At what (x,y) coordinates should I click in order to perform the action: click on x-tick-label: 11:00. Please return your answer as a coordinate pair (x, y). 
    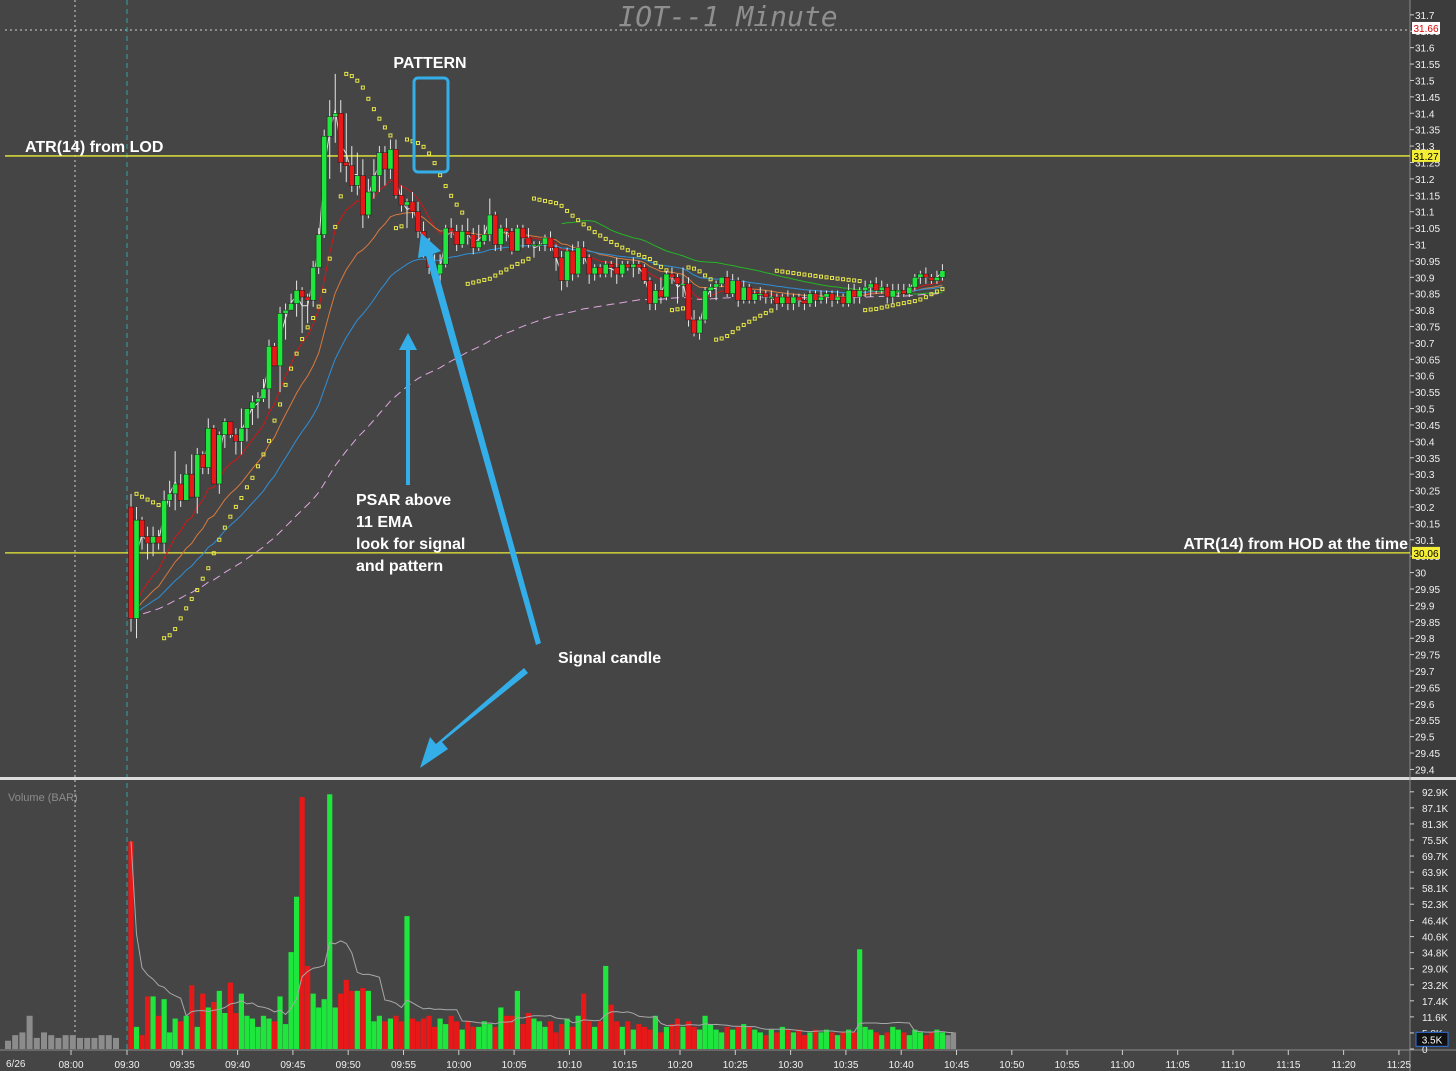
    Looking at the image, I should click on (1122, 1065).